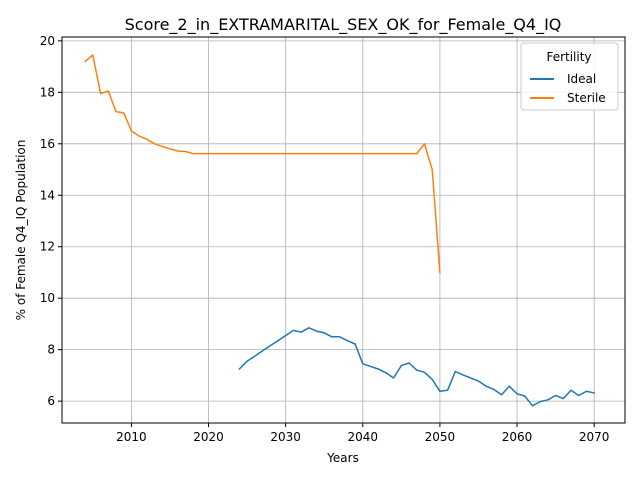 This screenshot has width=640, height=480. I want to click on x-tick-label: 2030, so click(285, 437).